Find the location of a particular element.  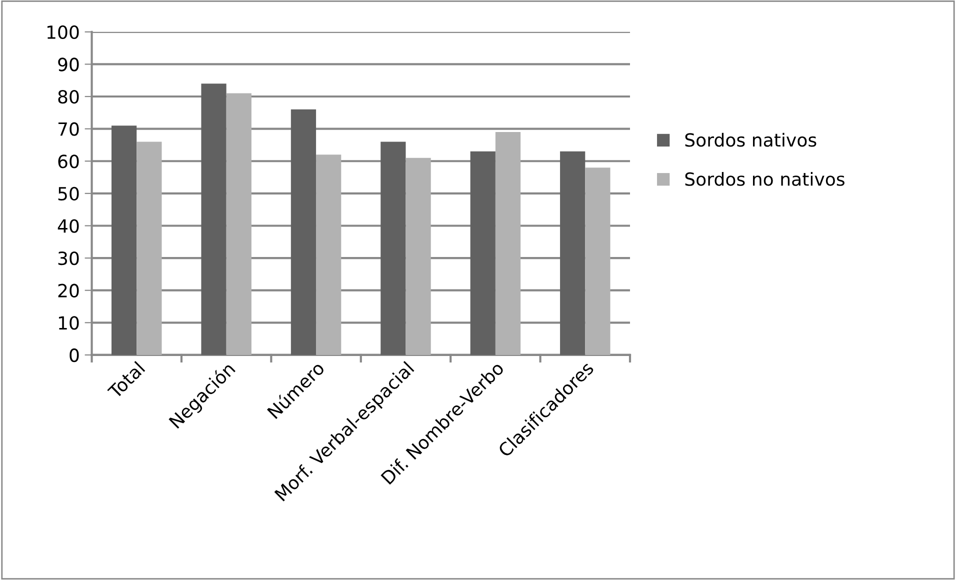

y-tick-label: 10 is located at coordinates (68, 323).